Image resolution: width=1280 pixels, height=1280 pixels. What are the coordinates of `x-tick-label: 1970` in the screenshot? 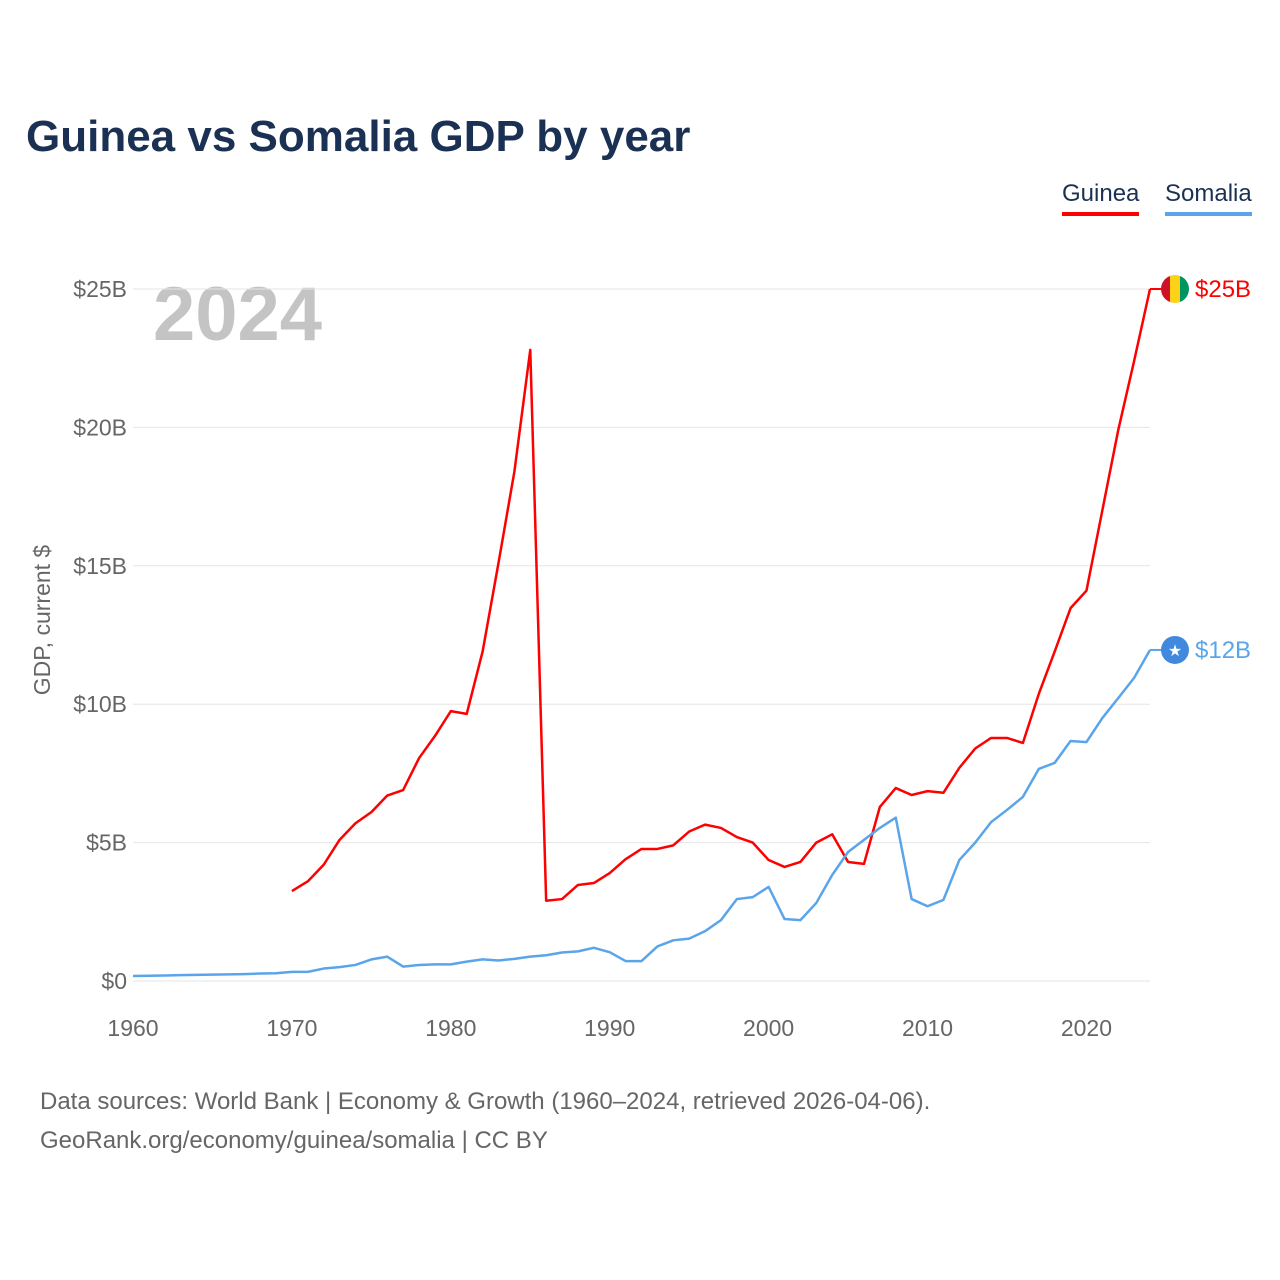 It's located at (291, 1028).